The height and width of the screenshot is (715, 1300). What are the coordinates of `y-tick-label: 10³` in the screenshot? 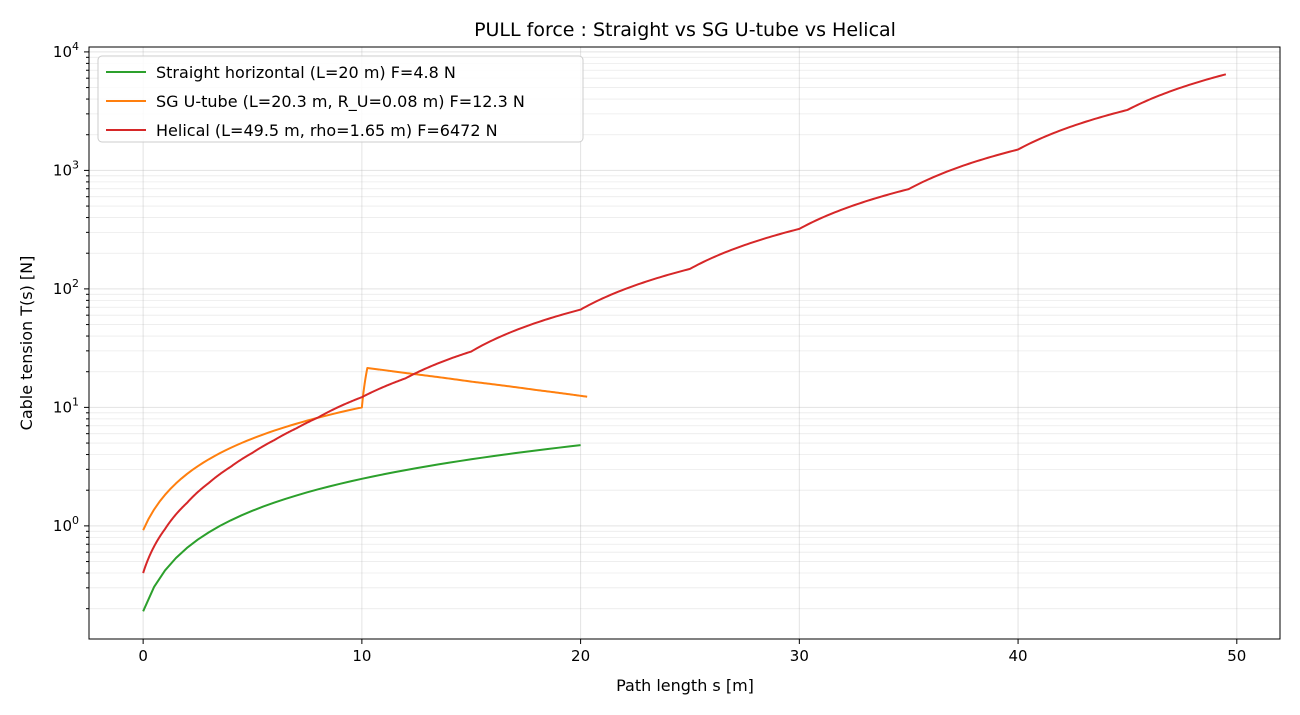 It's located at (66, 168).